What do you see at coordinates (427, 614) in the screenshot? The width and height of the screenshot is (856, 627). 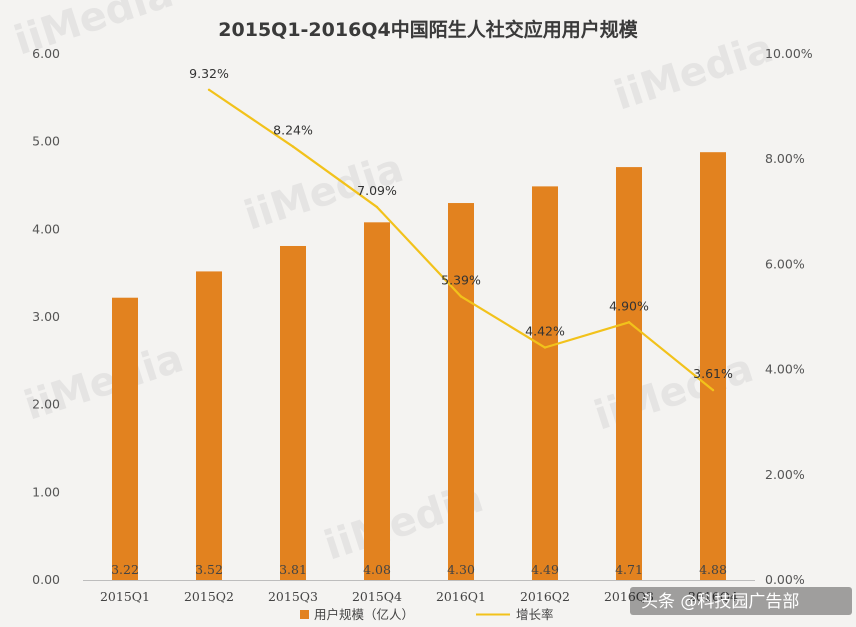 I see `legend: 用户规模（亿人） 增长率` at bounding box center [427, 614].